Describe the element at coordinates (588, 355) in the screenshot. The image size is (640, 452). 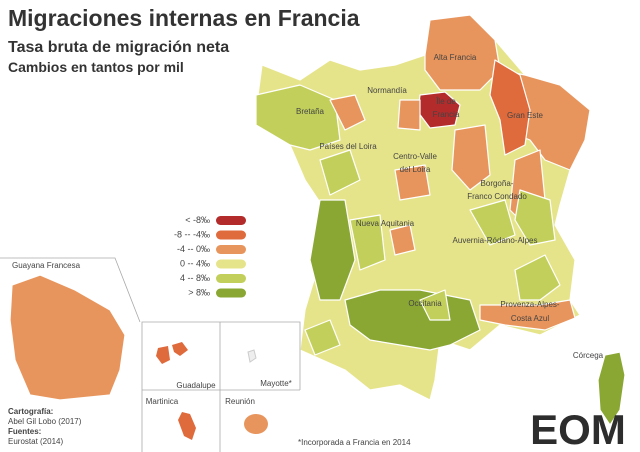
I see `region-label: Córcega` at that location.